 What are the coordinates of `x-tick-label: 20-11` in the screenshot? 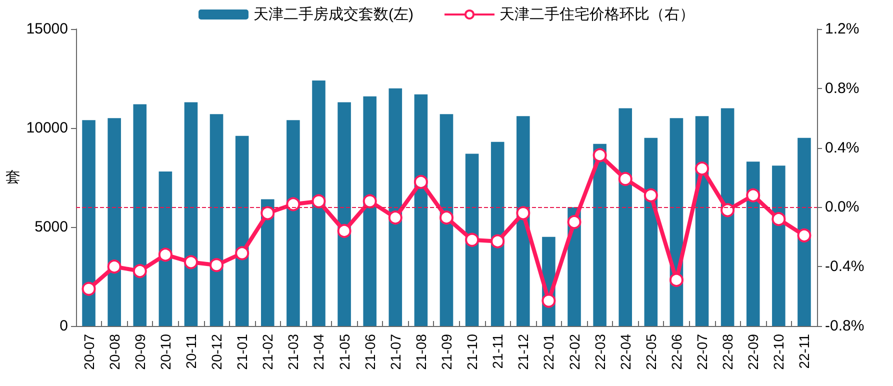 It's located at (190, 351).